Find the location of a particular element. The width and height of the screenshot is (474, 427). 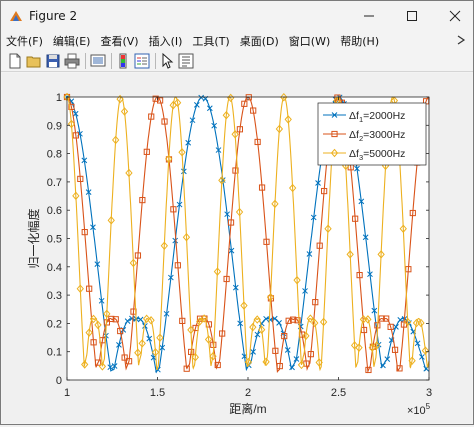

menu-file: 文件(F) is located at coordinates (24, 41).